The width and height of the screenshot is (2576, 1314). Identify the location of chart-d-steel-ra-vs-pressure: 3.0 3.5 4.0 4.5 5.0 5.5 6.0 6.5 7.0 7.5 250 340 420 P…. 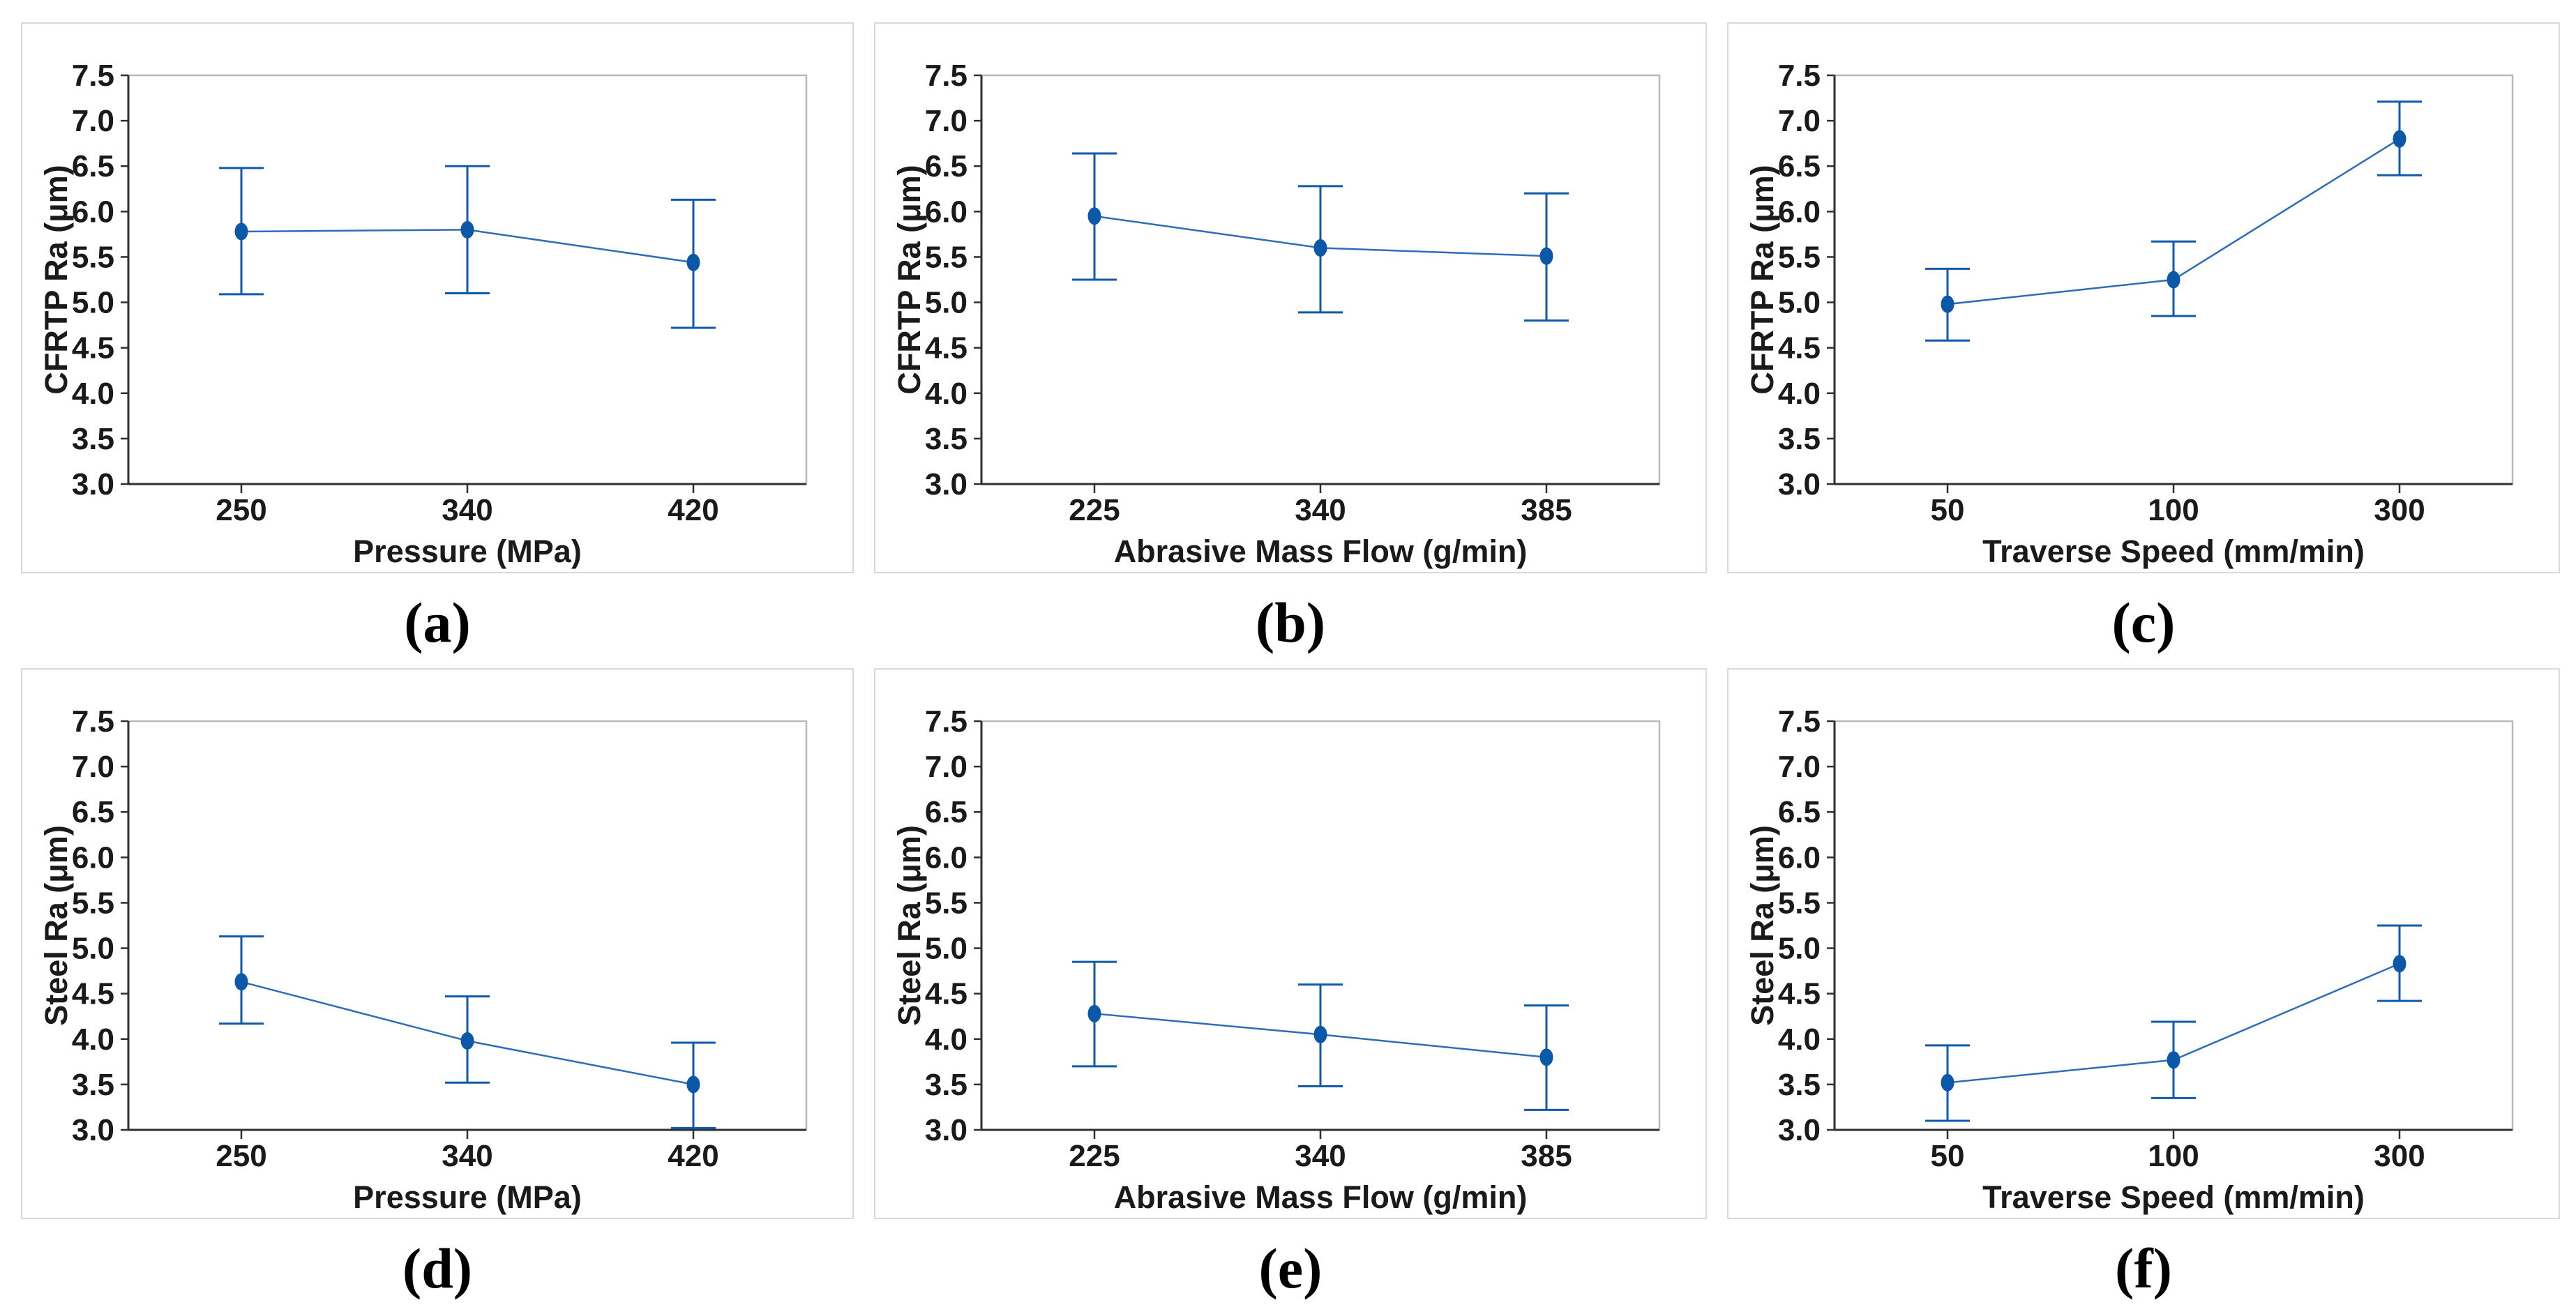
(423, 959).